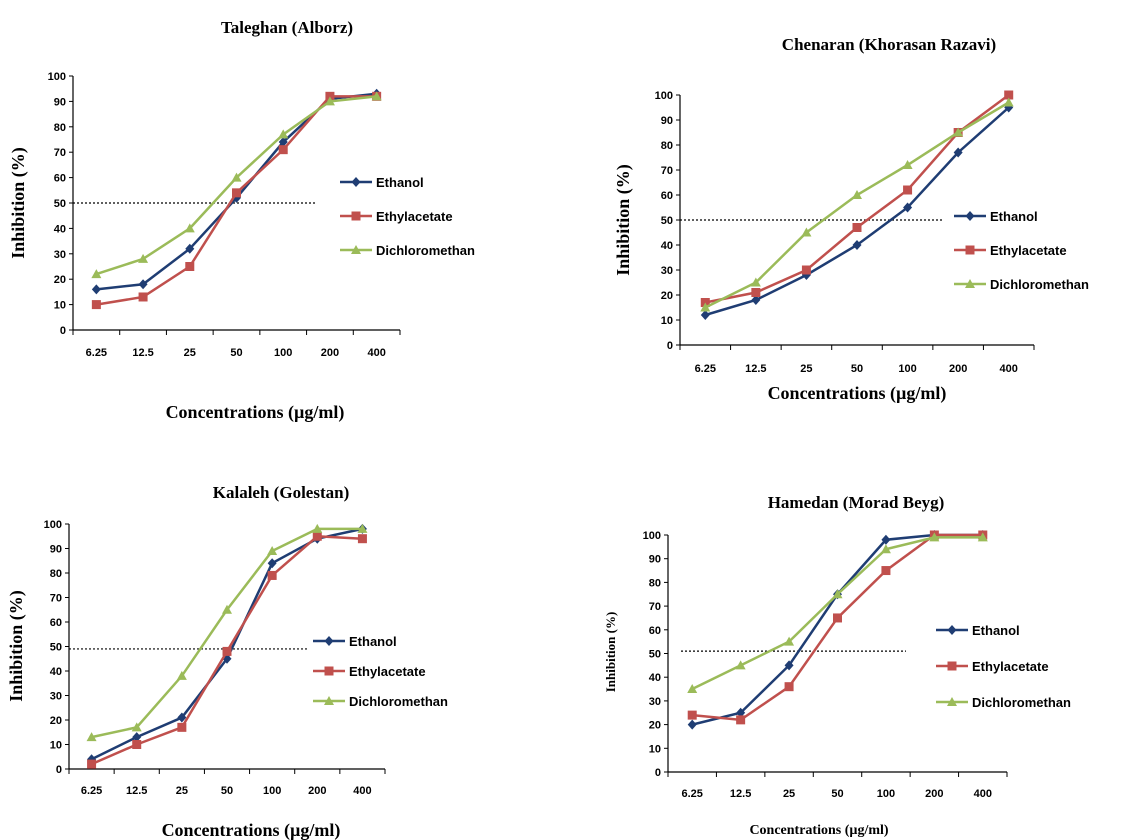  I want to click on legend-label-dichloromethan: Dichloromethan, so click(1039, 284).